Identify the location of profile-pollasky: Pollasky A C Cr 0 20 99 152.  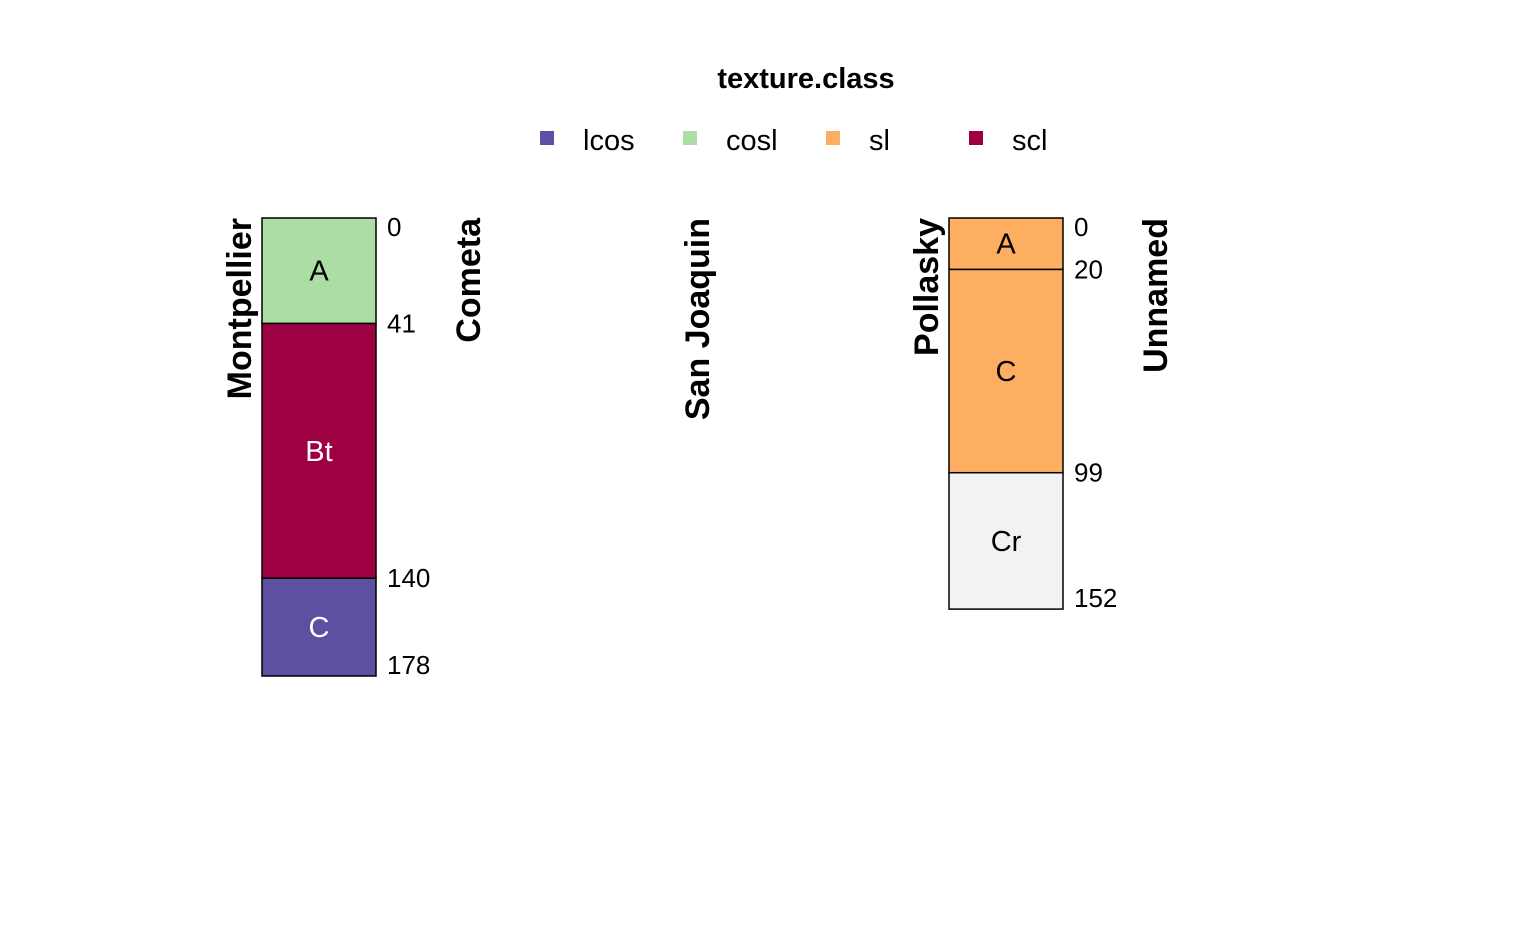
(1012, 412).